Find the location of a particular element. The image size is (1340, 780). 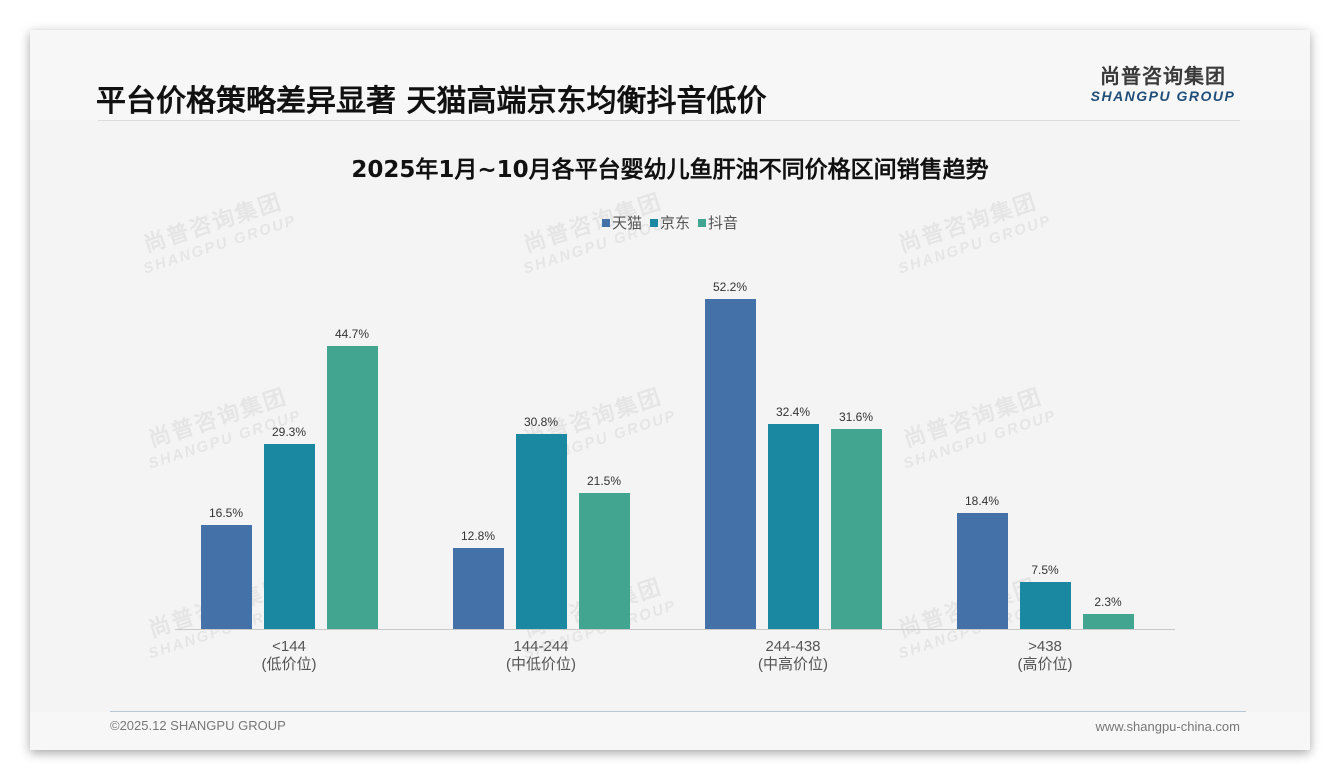

bar-value-label: 44.7% is located at coordinates (352, 334).